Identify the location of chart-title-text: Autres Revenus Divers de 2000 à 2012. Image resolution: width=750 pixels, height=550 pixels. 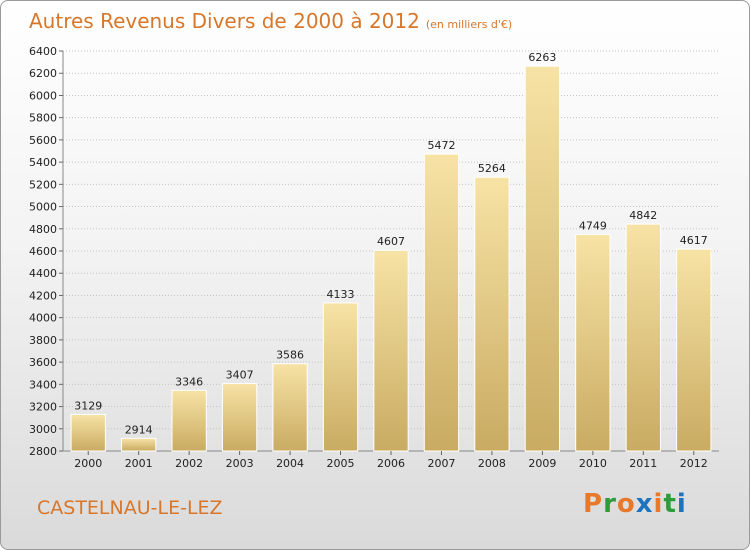
(224, 21).